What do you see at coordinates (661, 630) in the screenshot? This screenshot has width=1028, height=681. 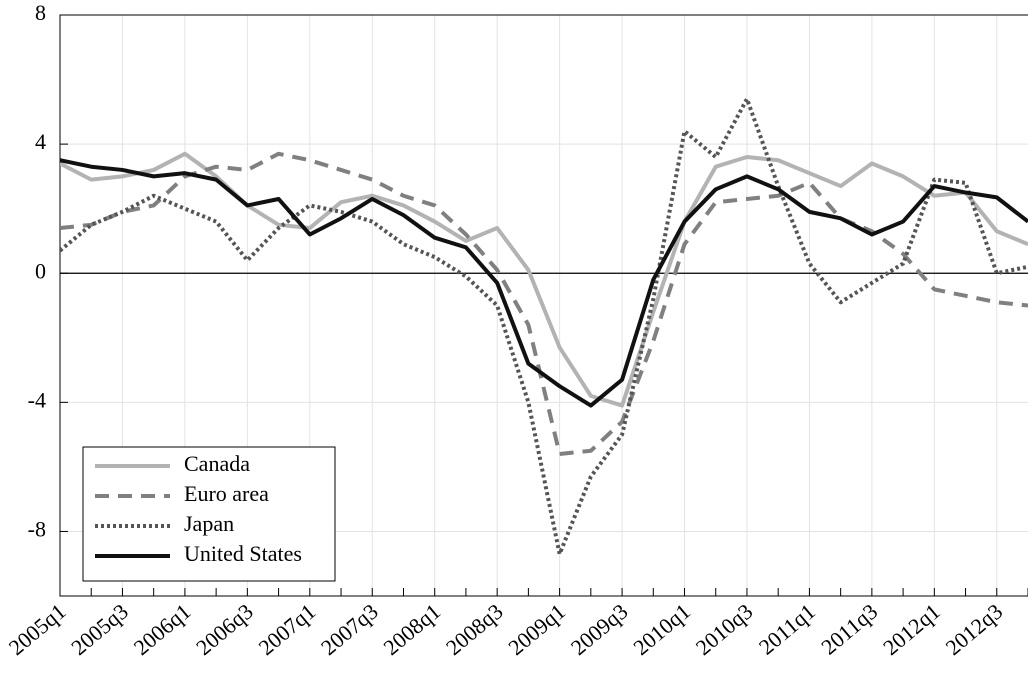 I see `x-tick-label: 2010q1` at bounding box center [661, 630].